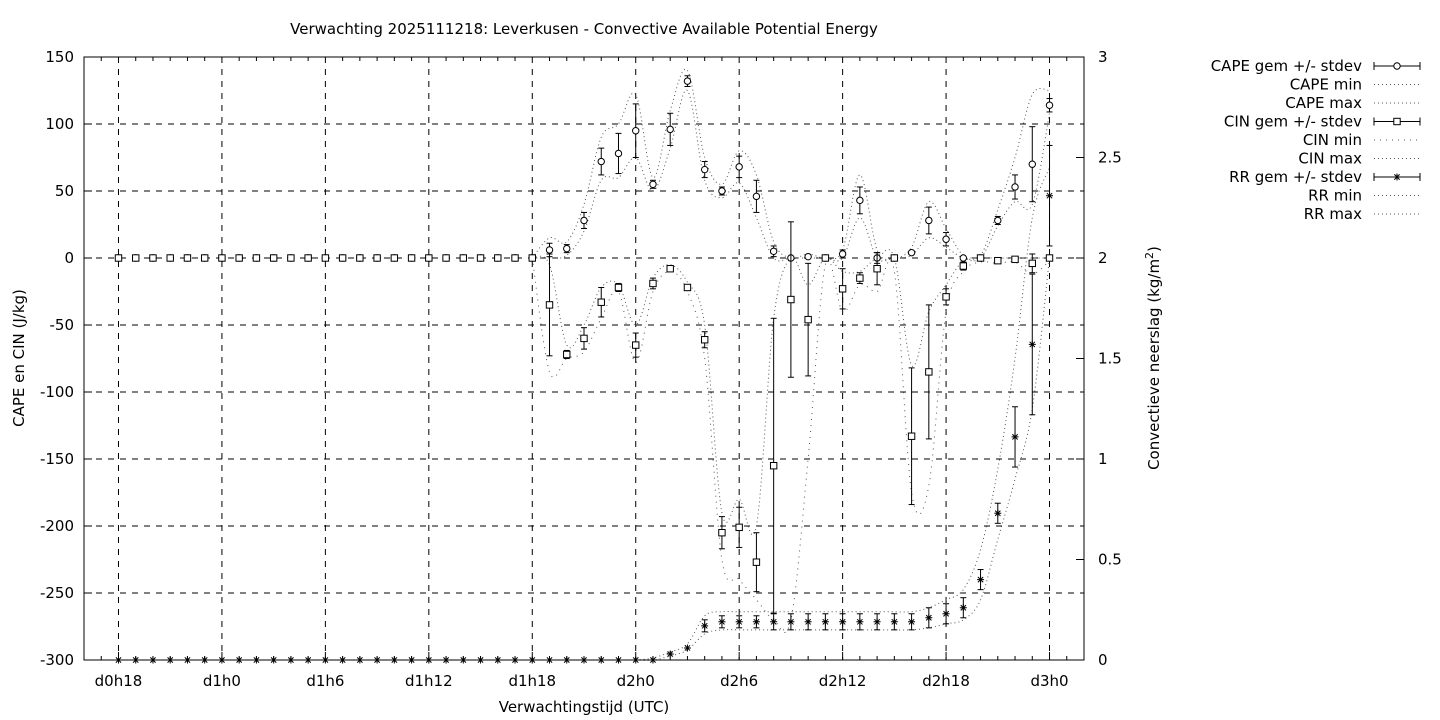 The width and height of the screenshot is (1440, 720). I want to click on y2-axis-label-main: Convectieve neerslag (kg/m, so click(1154, 364).